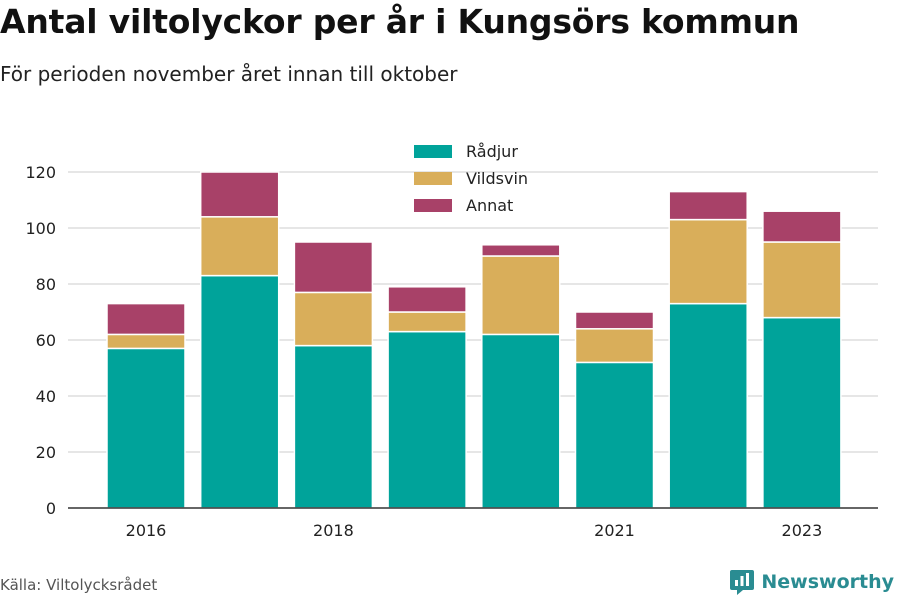  I want to click on y-tick-label: 60, so click(46, 340).